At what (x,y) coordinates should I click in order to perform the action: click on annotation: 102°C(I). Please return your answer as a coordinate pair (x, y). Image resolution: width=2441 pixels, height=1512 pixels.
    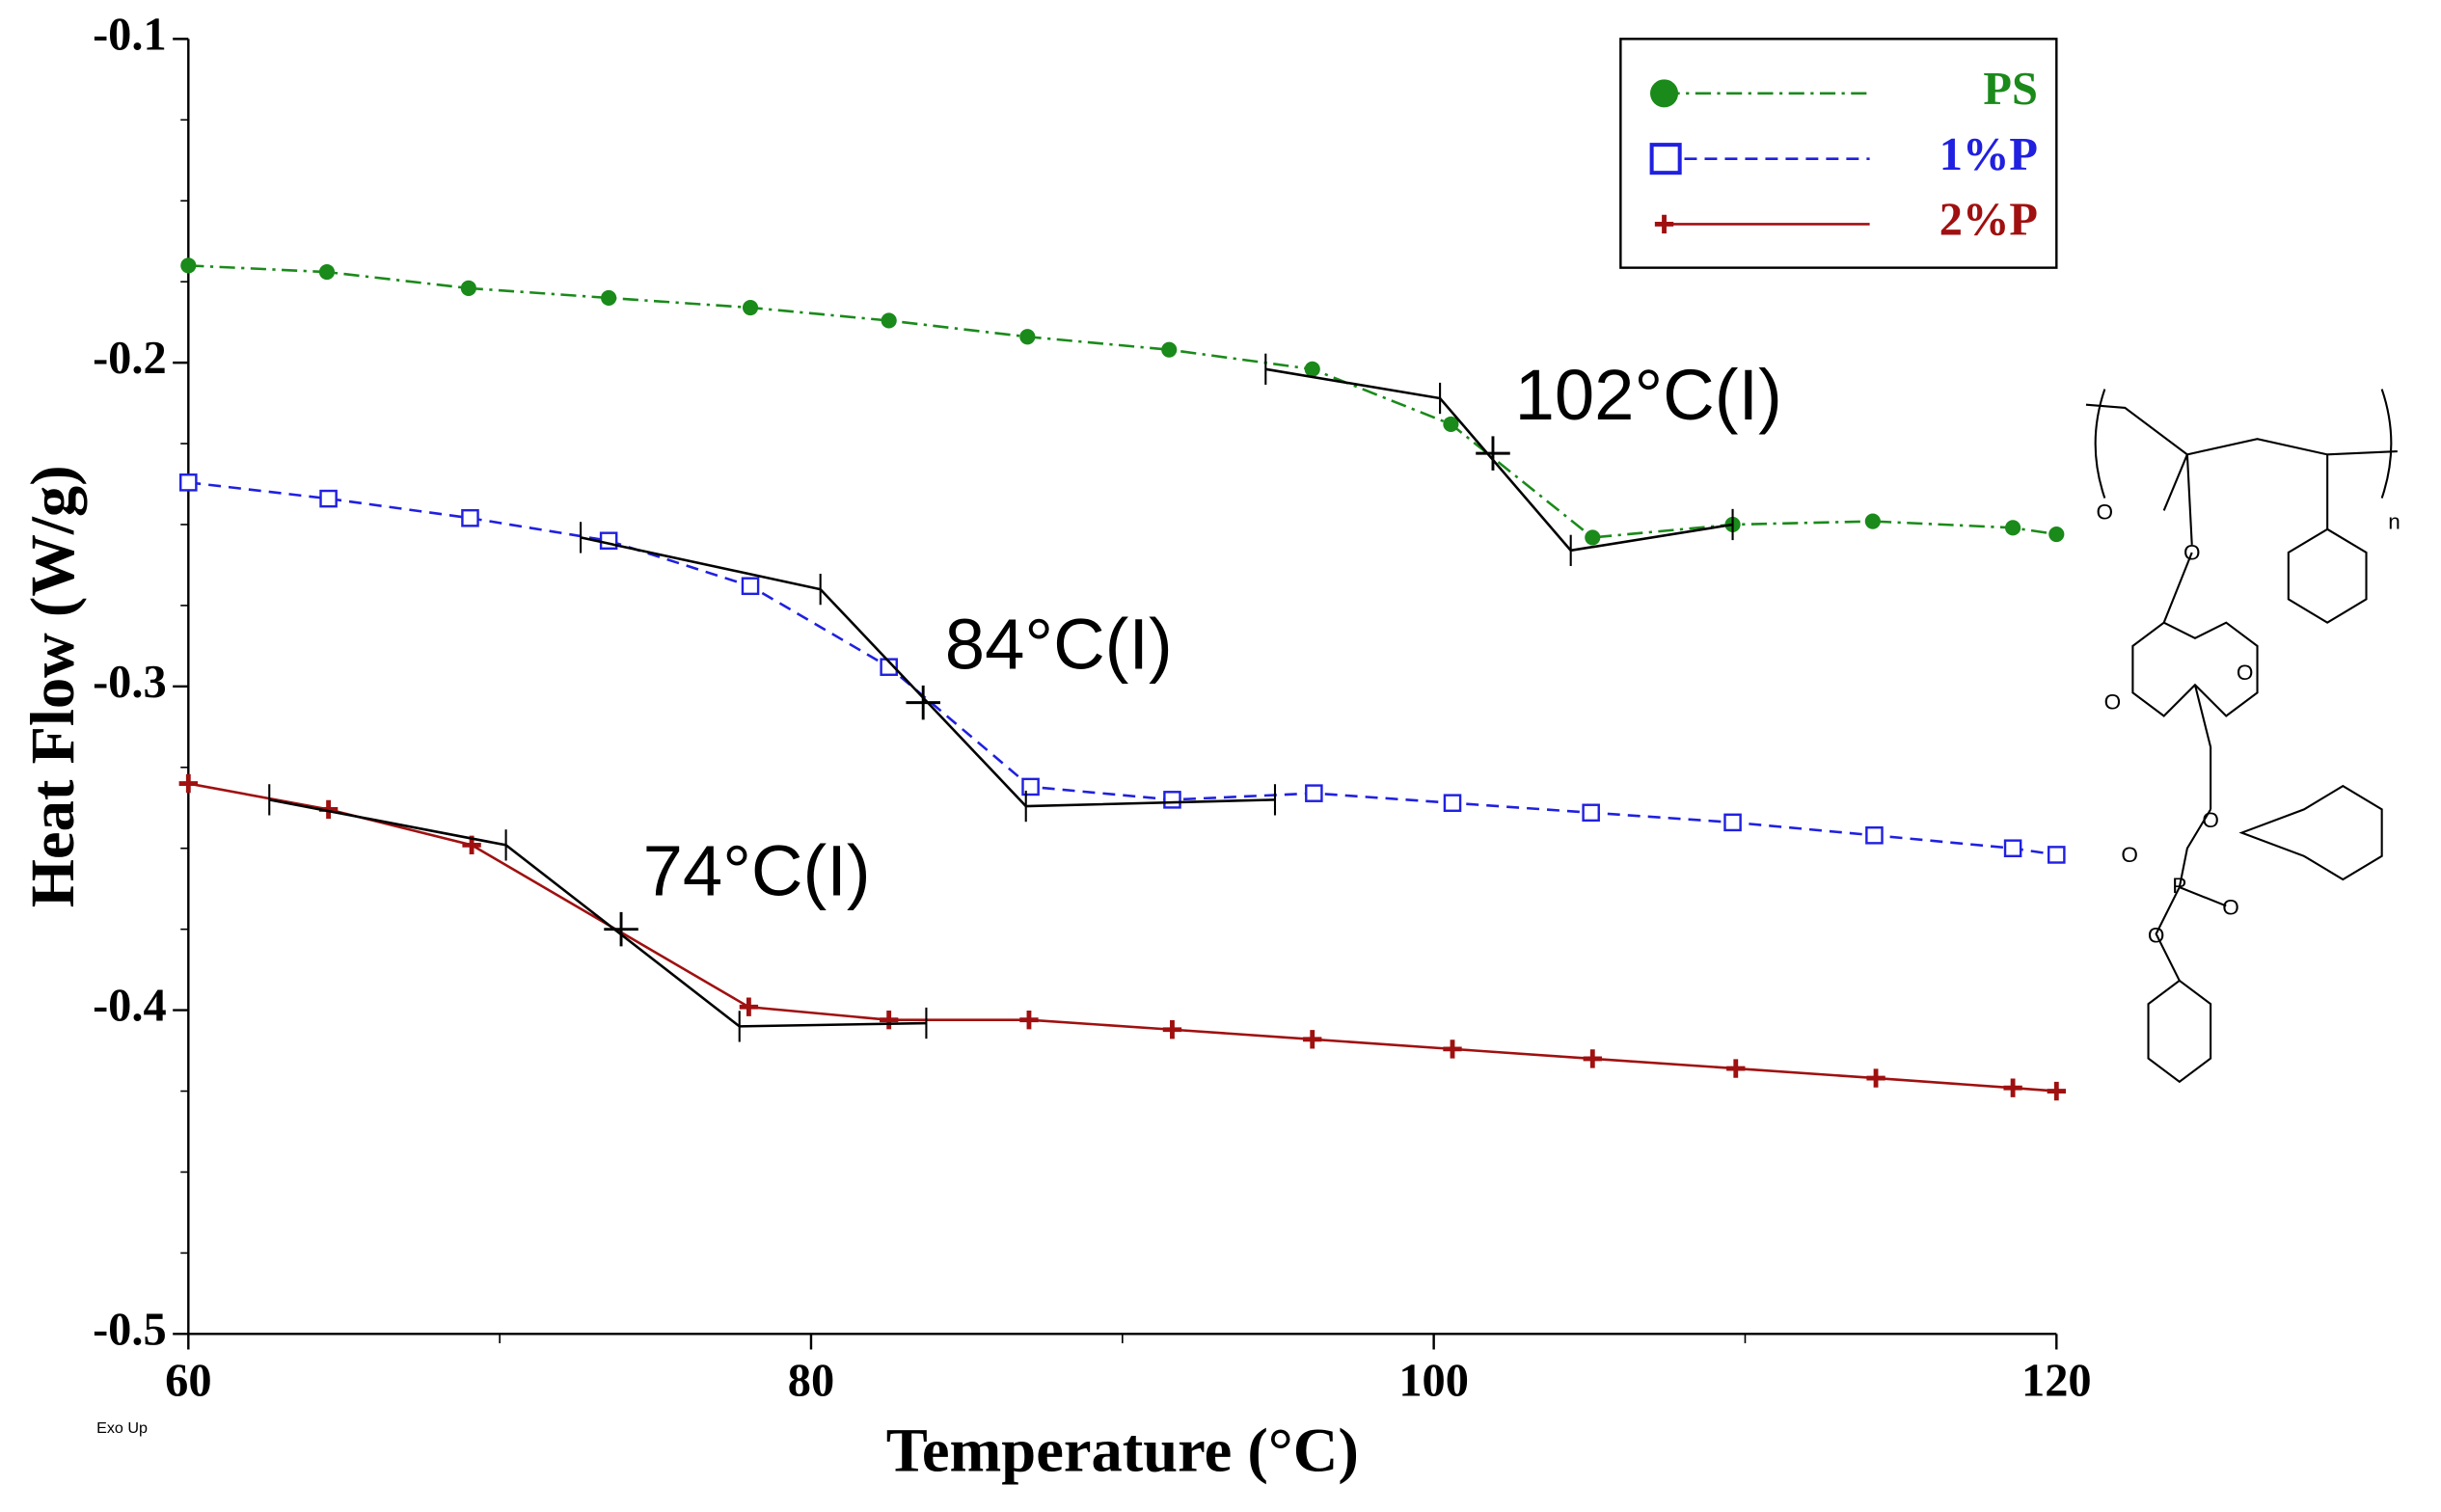
    Looking at the image, I should click on (1648, 395).